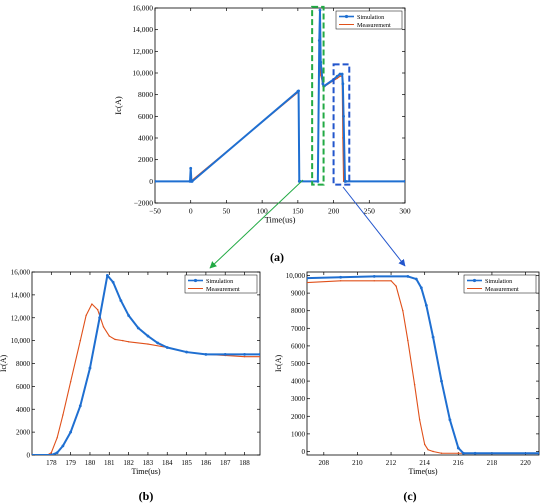  What do you see at coordinates (51, 463) in the screenshot?
I see `x-tick-label: 178` at bounding box center [51, 463].